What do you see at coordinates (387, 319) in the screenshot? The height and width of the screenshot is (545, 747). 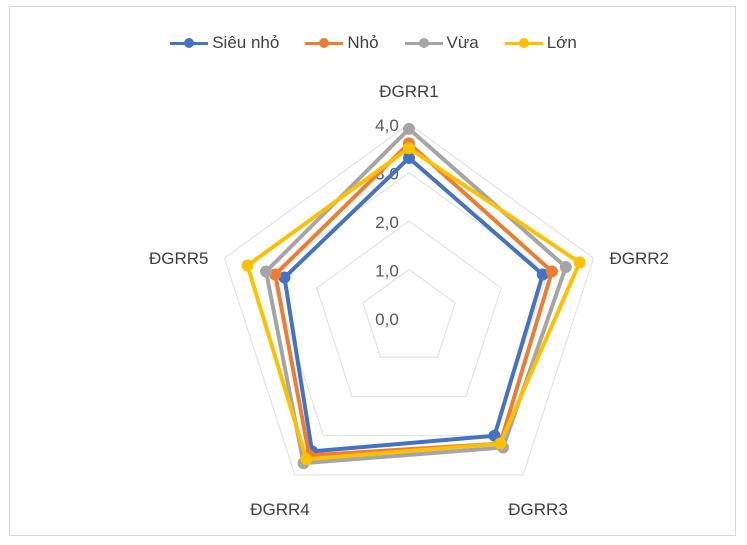 I see `tick-label: 0,0` at bounding box center [387, 319].